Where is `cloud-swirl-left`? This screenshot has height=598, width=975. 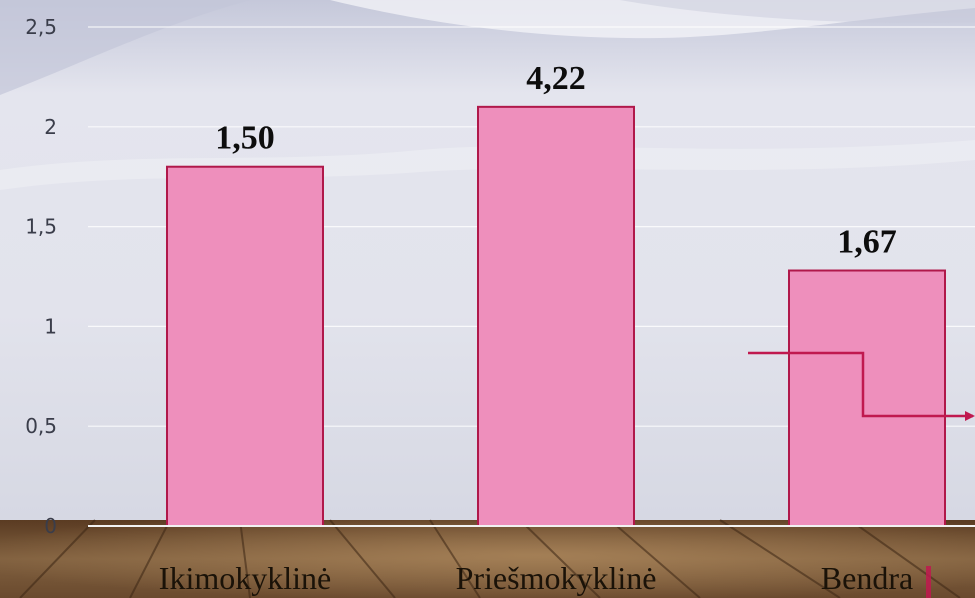 cloud-swirl-left is located at coordinates (125, 47).